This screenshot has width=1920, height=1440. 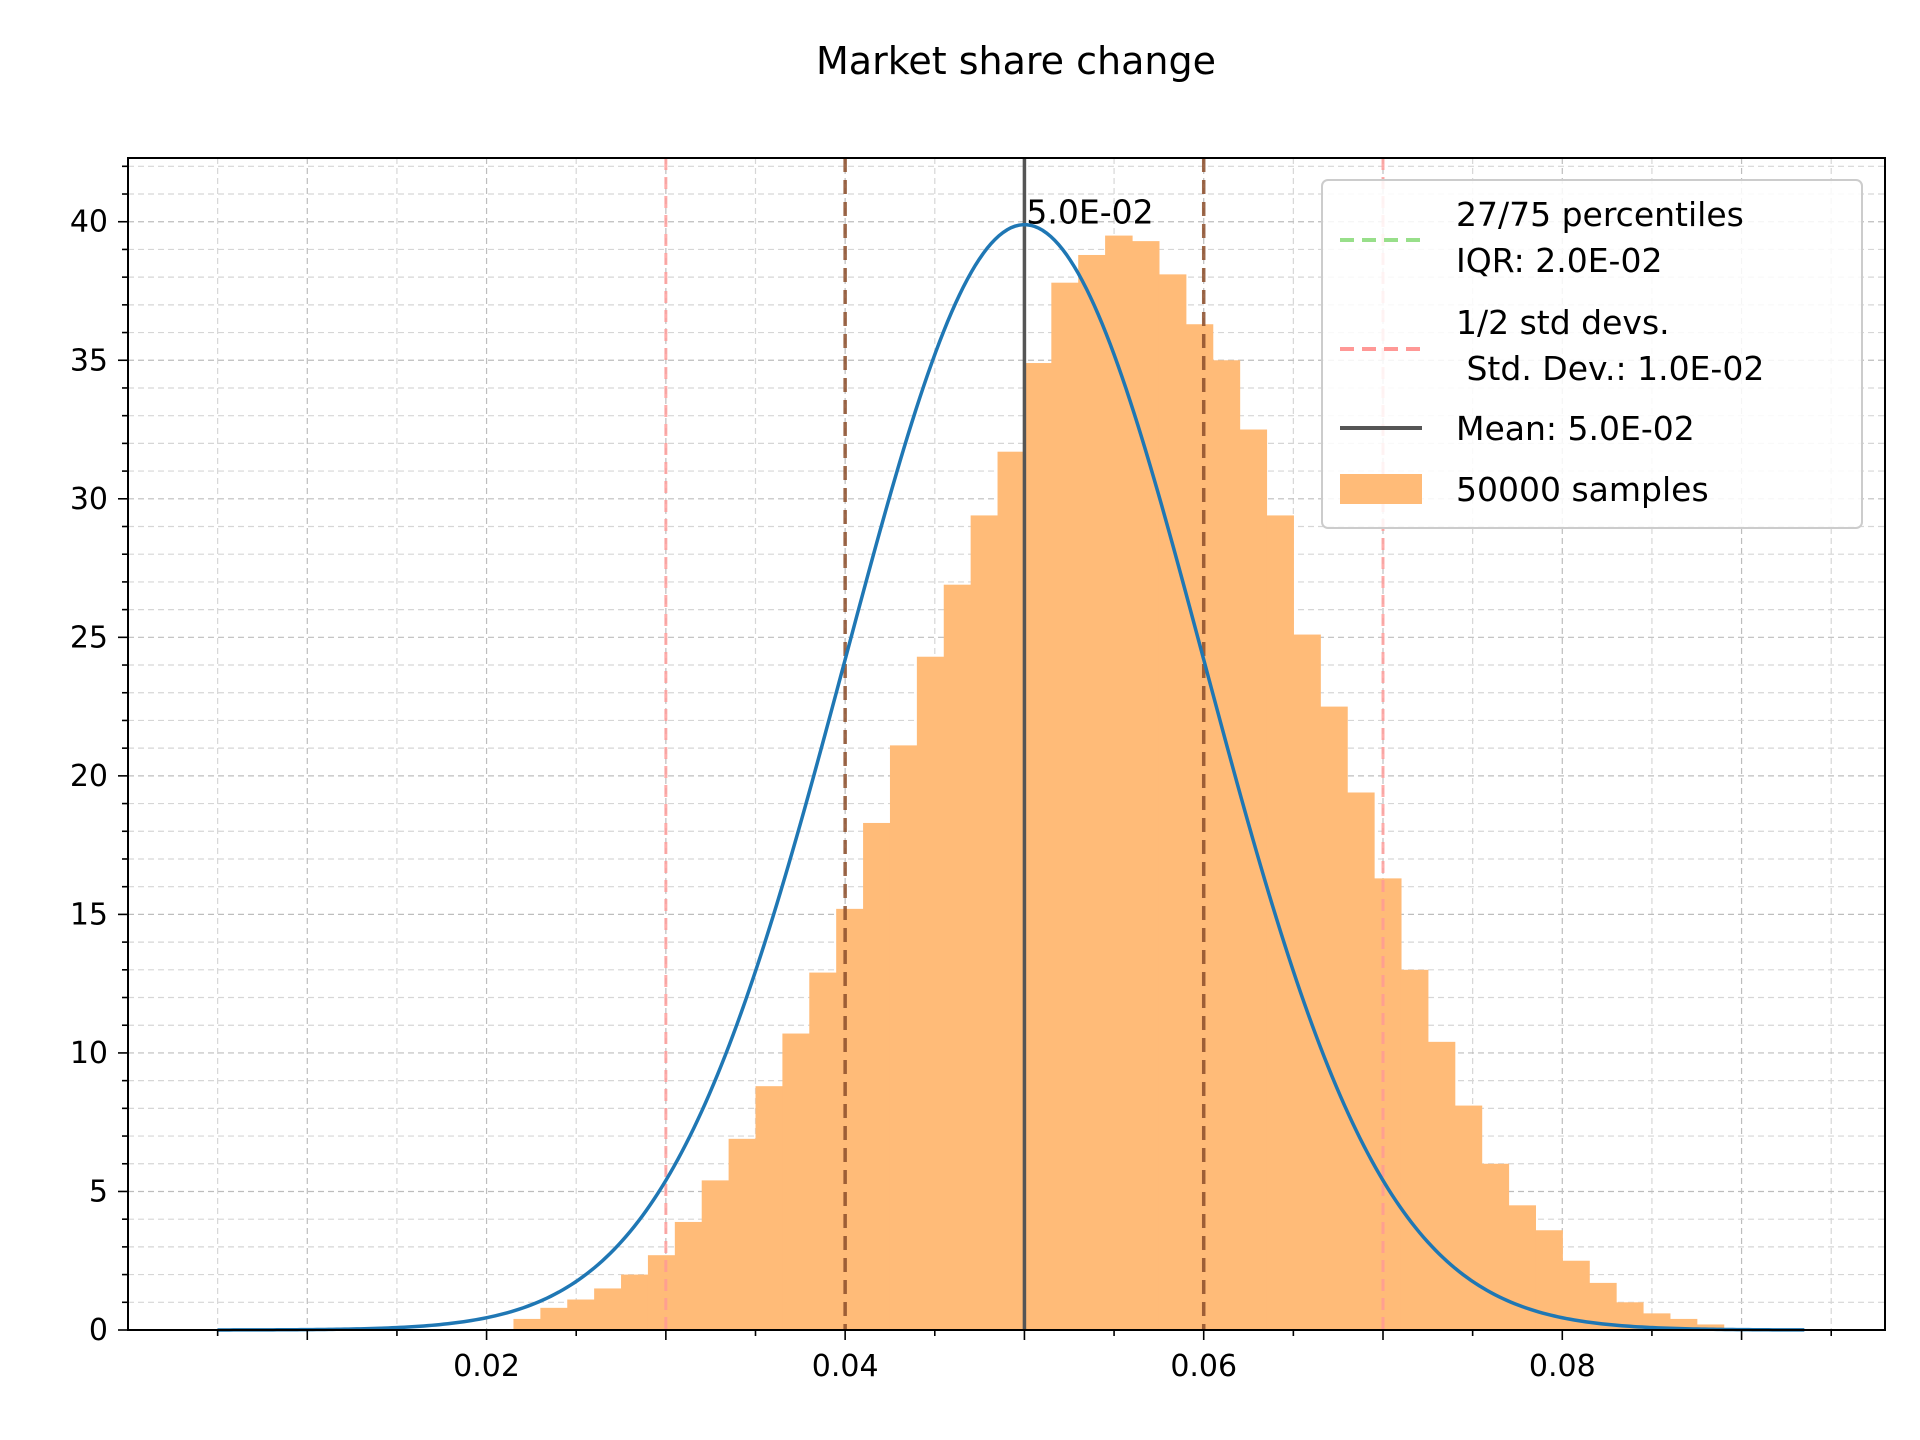 I want to click on x-tick-label: 0.02, so click(x=486, y=1366).